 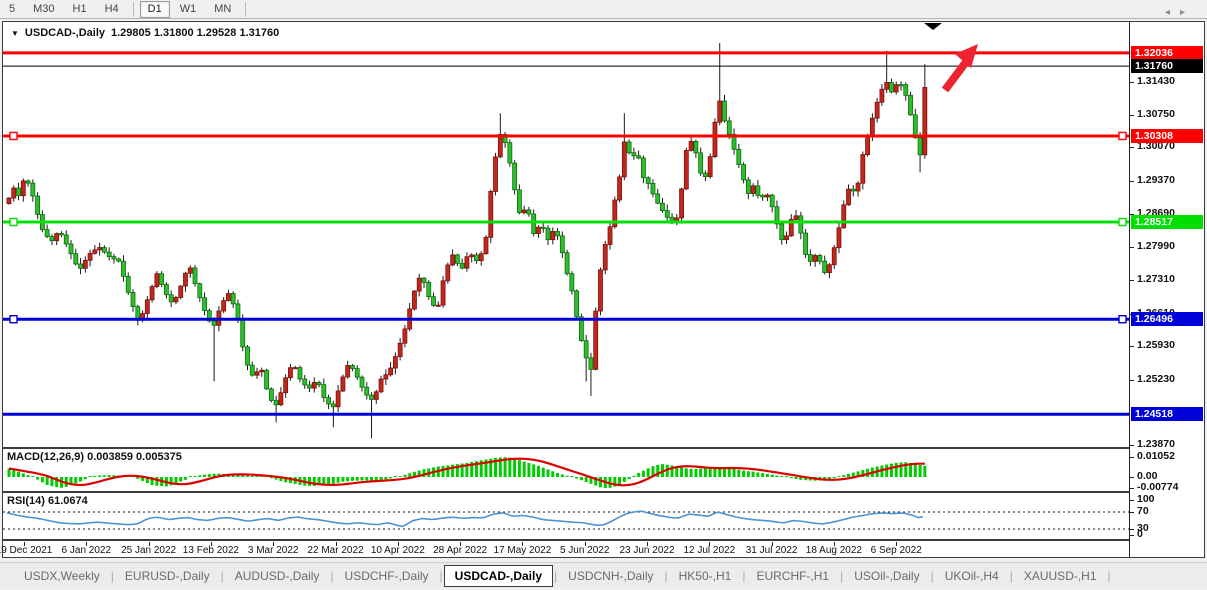 What do you see at coordinates (1167, 52) in the screenshot?
I see `price-line-label: 1.32036` at bounding box center [1167, 52].